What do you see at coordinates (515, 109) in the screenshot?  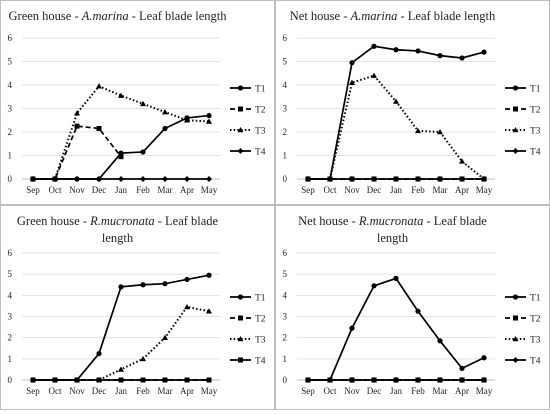 I see `legend-marker-T2` at bounding box center [515, 109].